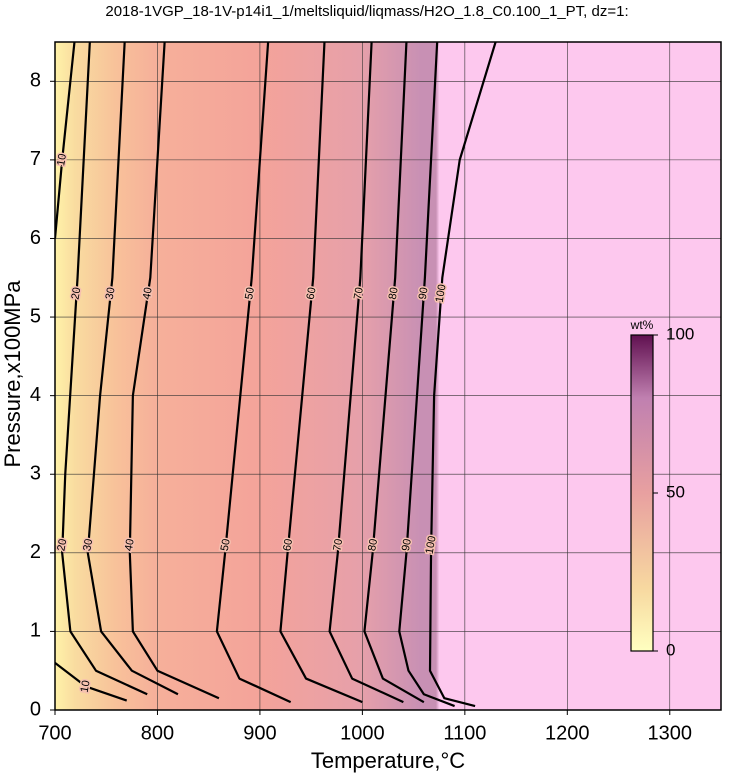  I want to click on y-tick-label: 7, so click(35, 159).